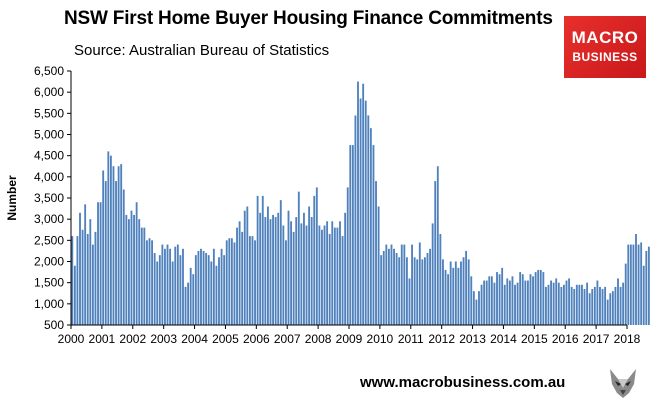  I want to click on y-tick-label: 1,000, so click(49, 304).